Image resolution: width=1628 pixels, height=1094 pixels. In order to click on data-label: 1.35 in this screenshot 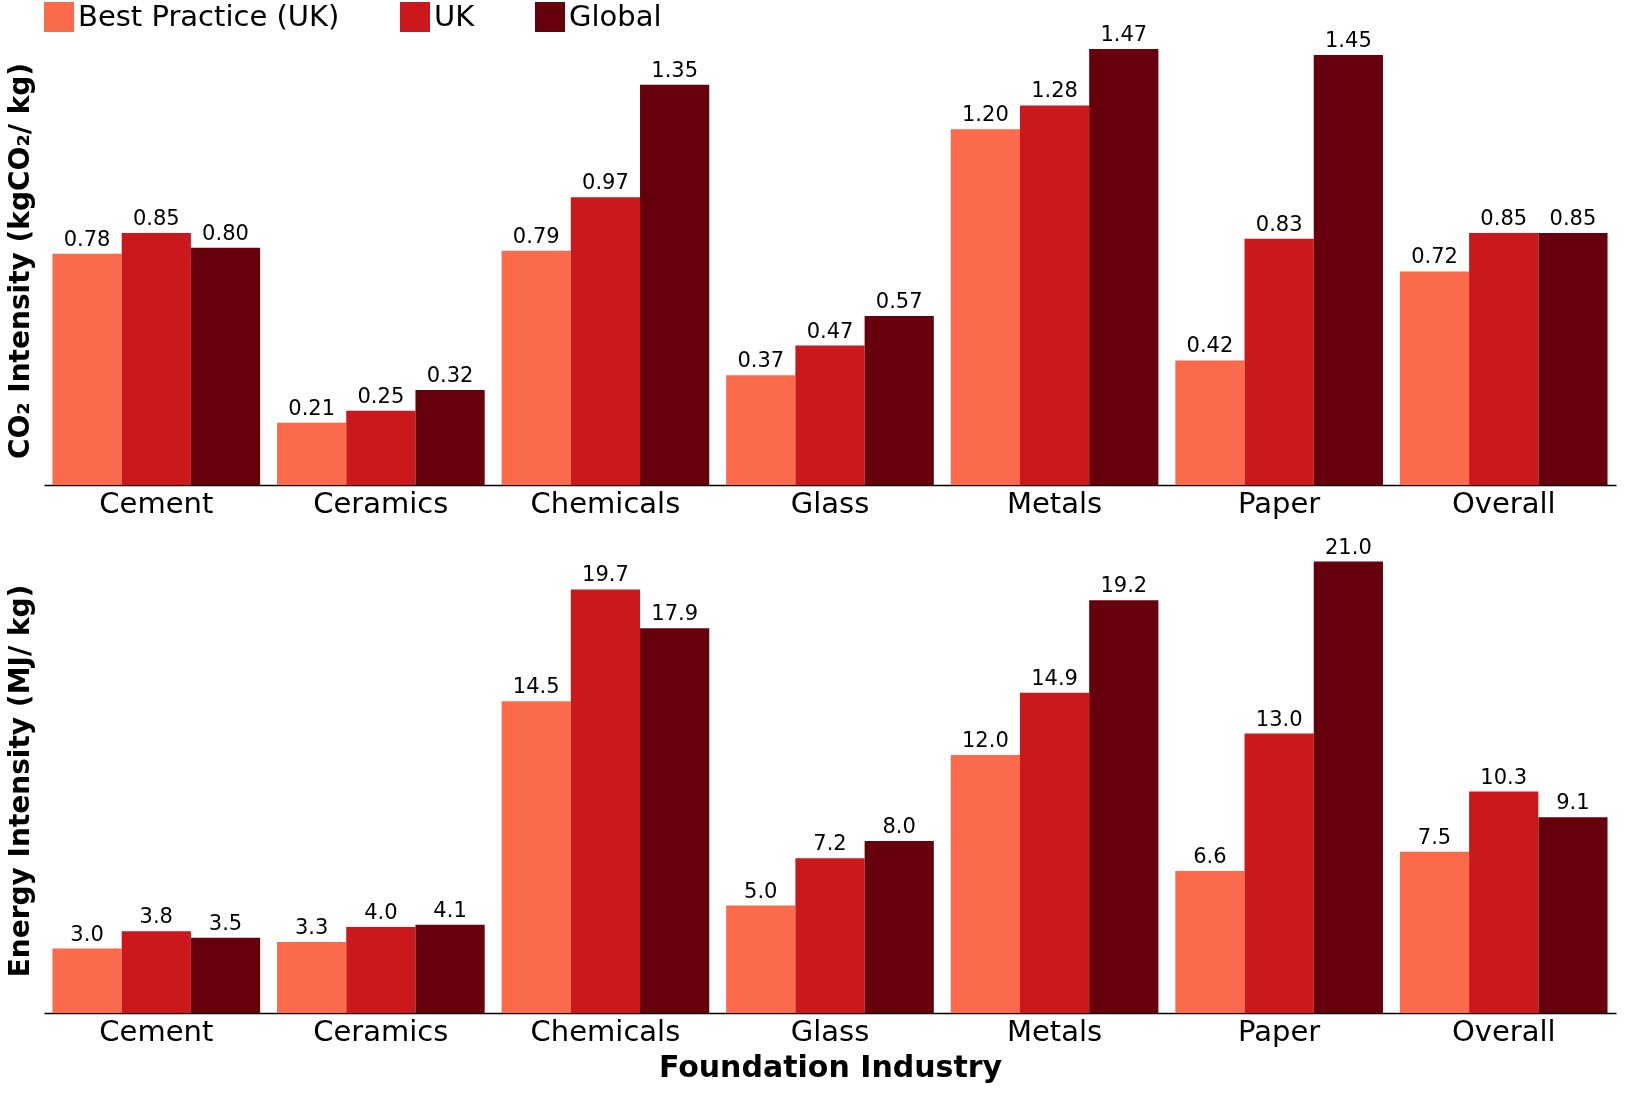, I will do `click(675, 69)`.